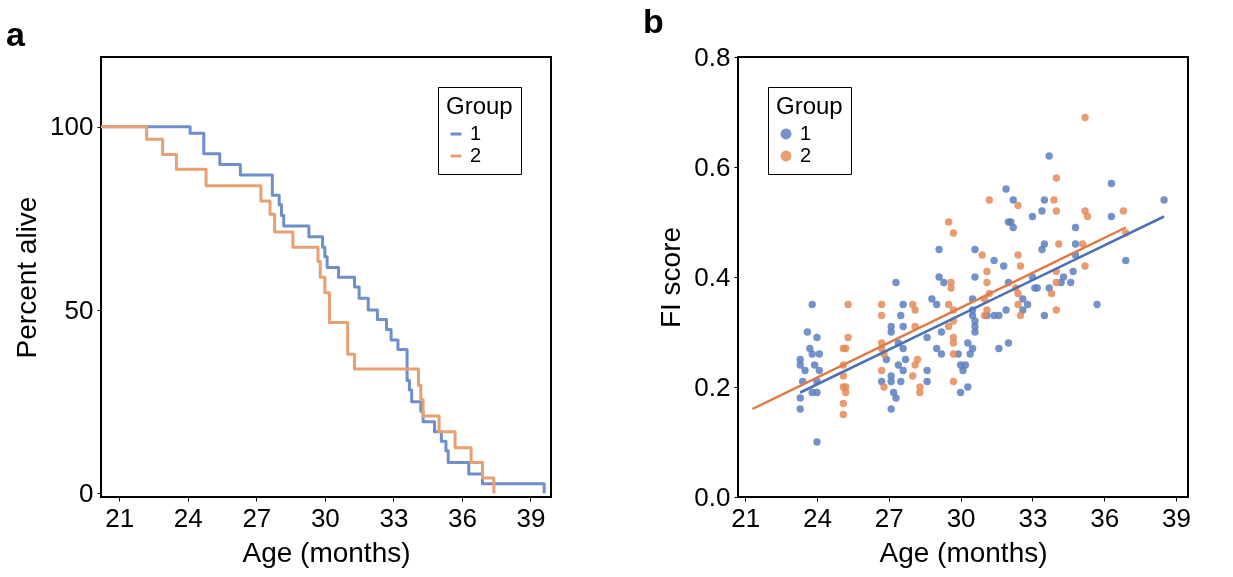  Describe the element at coordinates (86, 492) in the screenshot. I see `y-tick-label: 0` at that location.